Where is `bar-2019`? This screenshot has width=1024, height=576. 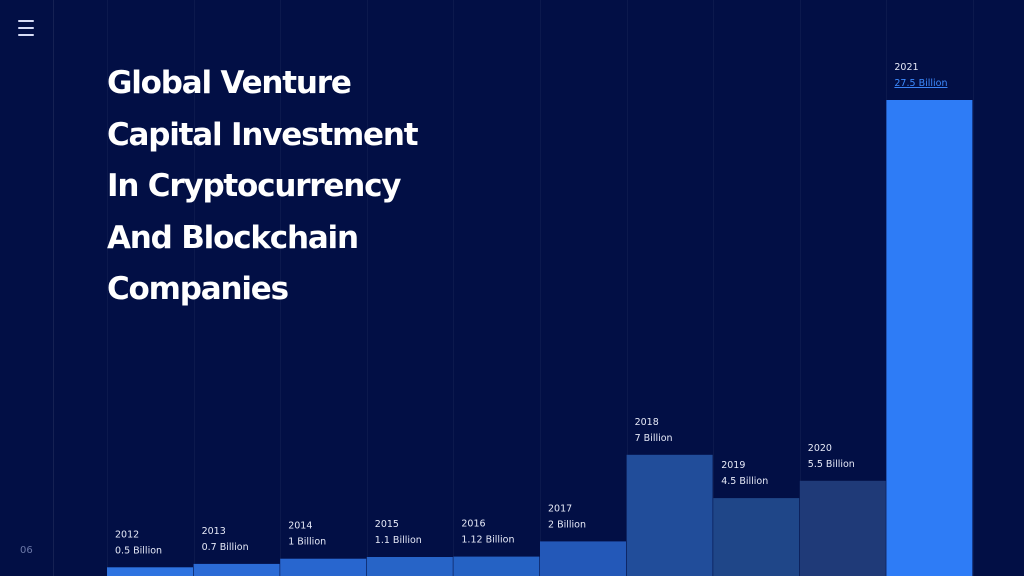
bar-2019 is located at coordinates (756, 537).